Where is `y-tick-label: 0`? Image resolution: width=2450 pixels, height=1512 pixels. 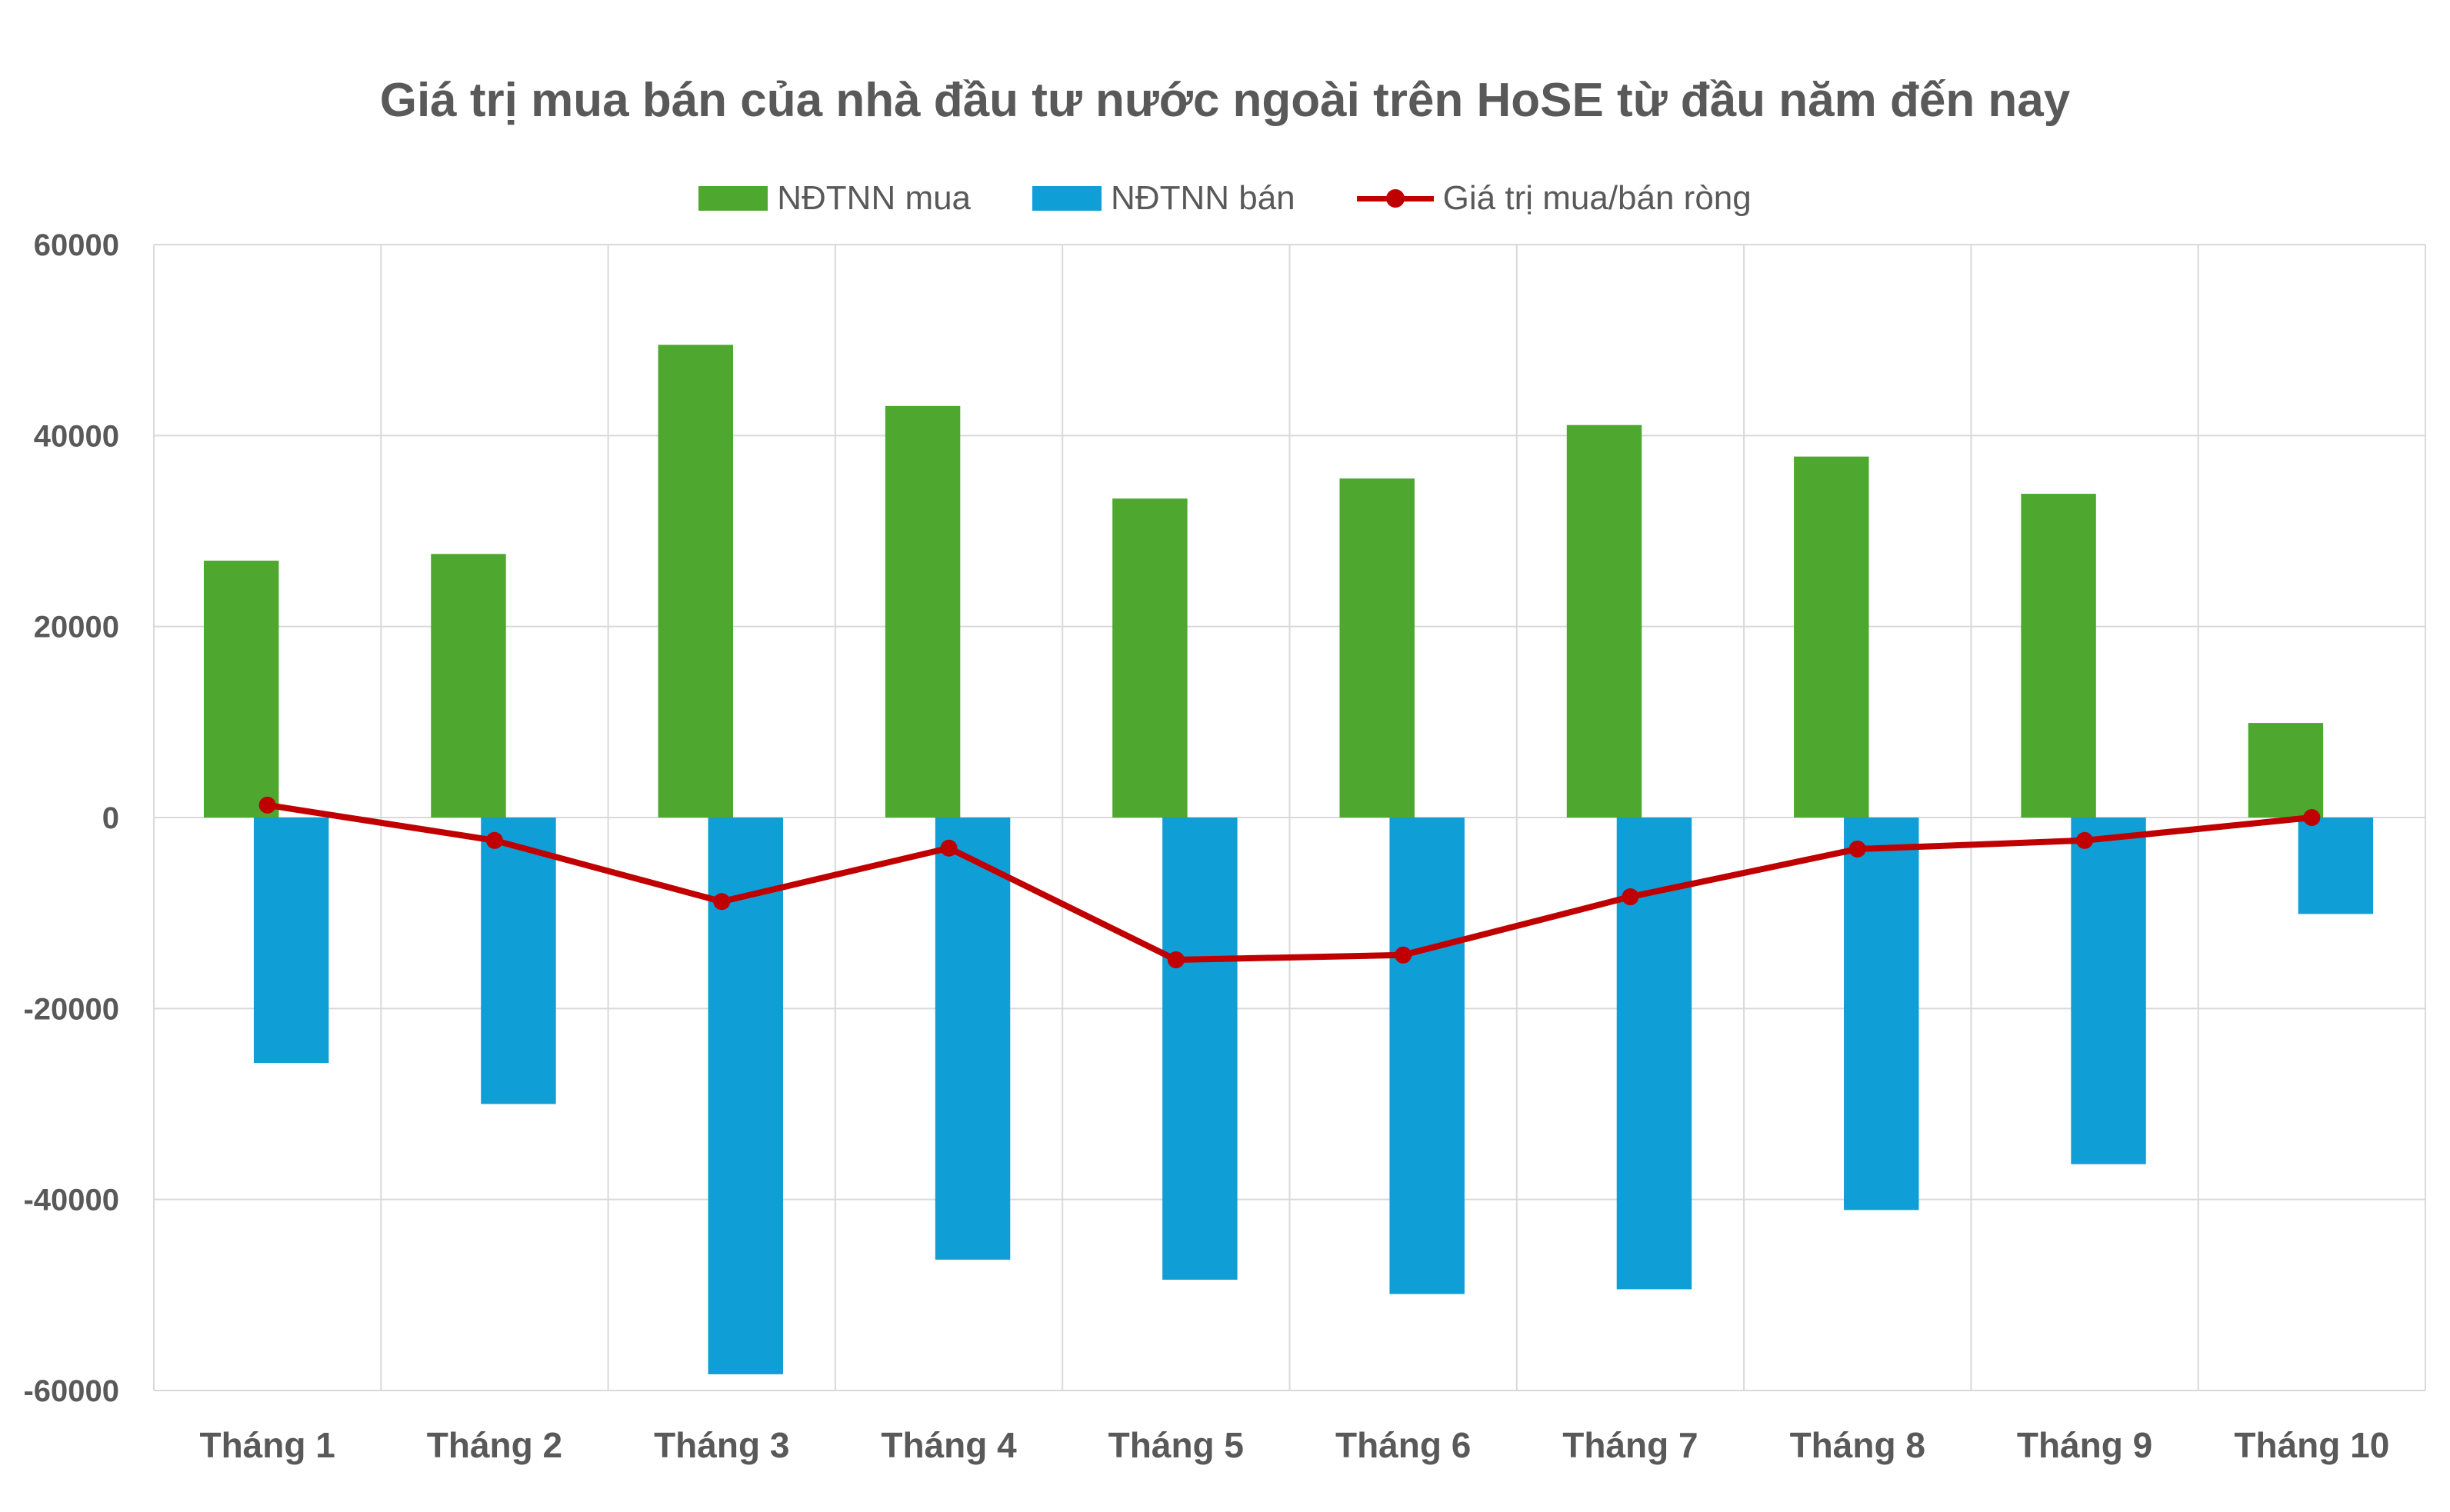 y-tick-label: 0 is located at coordinates (111, 818).